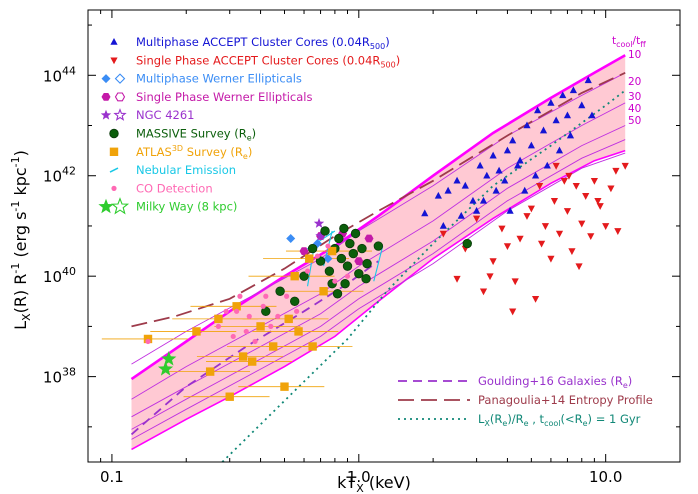  Describe the element at coordinates (634, 97) in the screenshot. I see `tcool-label: 30` at that location.